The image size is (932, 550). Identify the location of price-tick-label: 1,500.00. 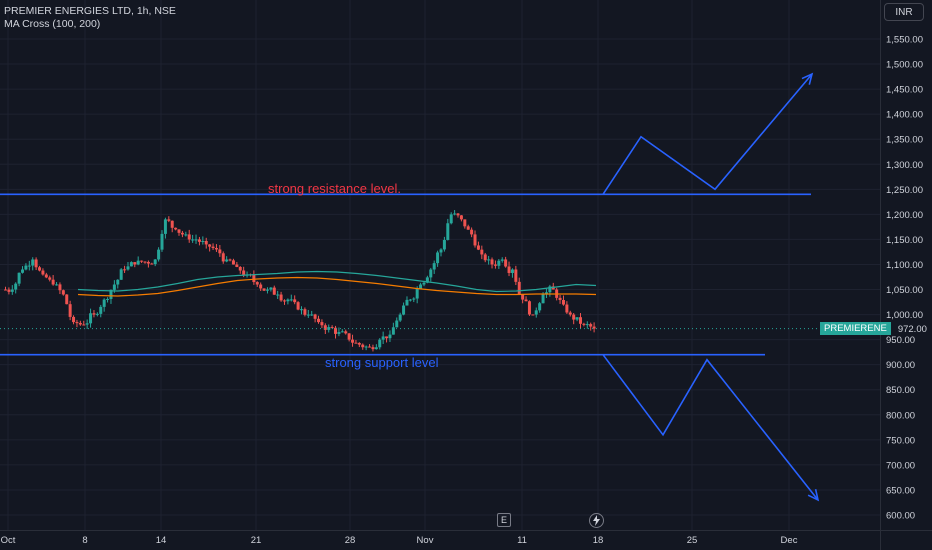
(904, 65).